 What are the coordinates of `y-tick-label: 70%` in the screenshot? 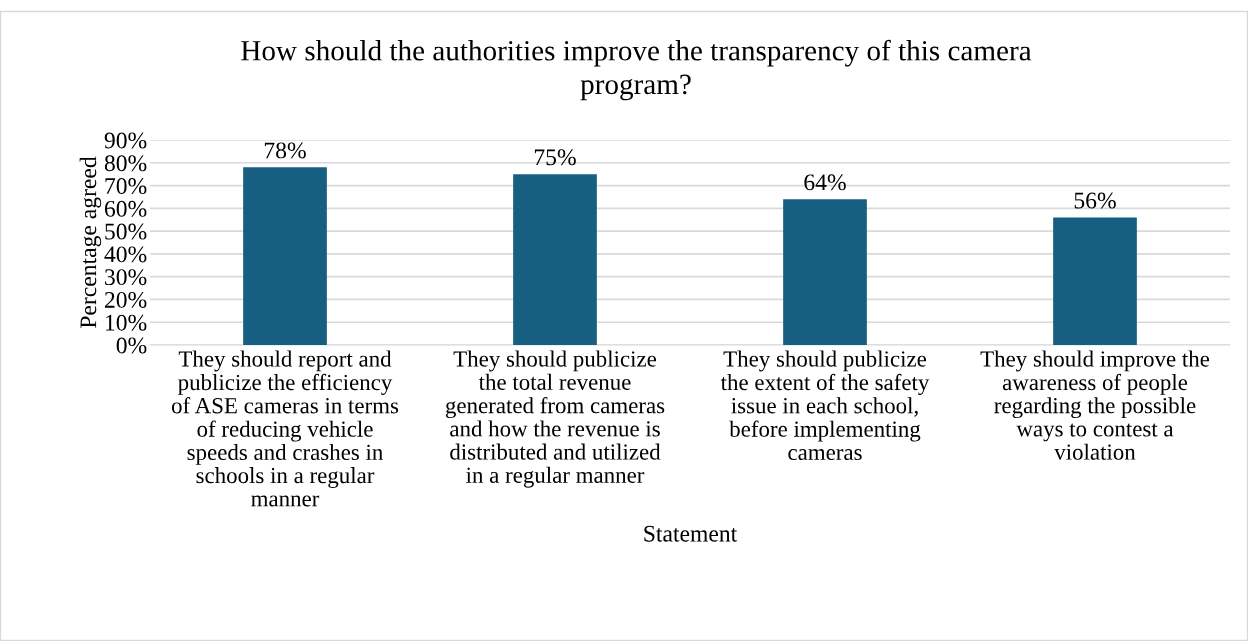 It's located at (126, 186).